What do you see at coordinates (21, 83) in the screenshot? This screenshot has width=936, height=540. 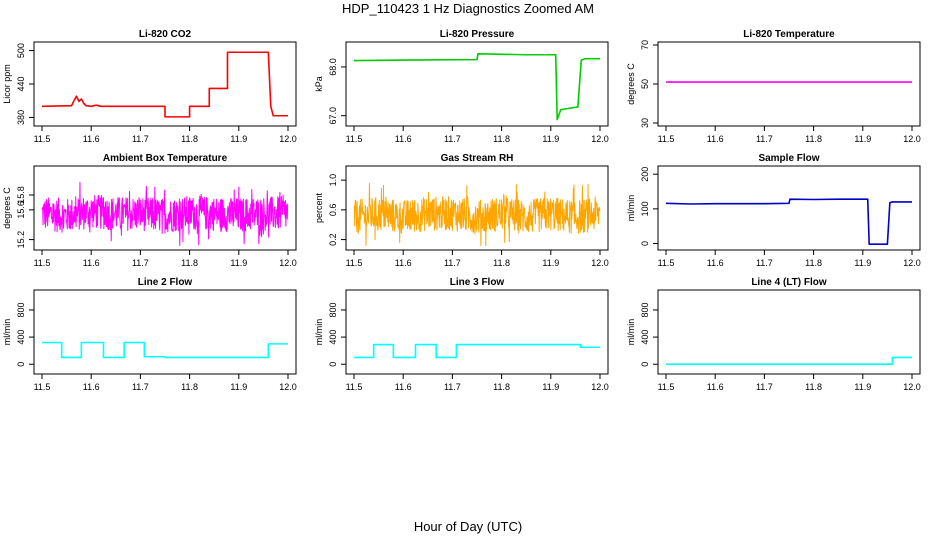 I see `y-tick-label: 440` at bounding box center [21, 83].